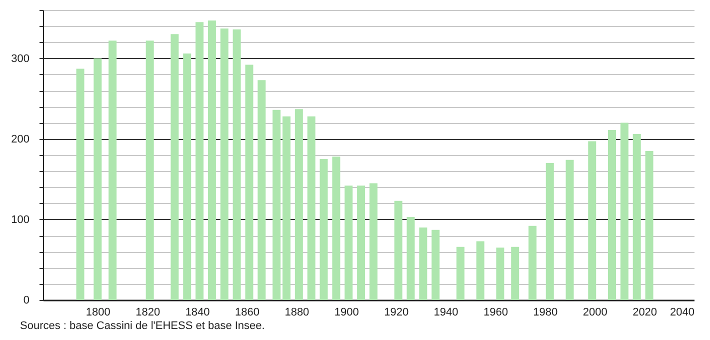 This screenshot has height=340, width=710. Describe the element at coordinates (20, 220) in the screenshot. I see `y-tick-label: 100` at that location.